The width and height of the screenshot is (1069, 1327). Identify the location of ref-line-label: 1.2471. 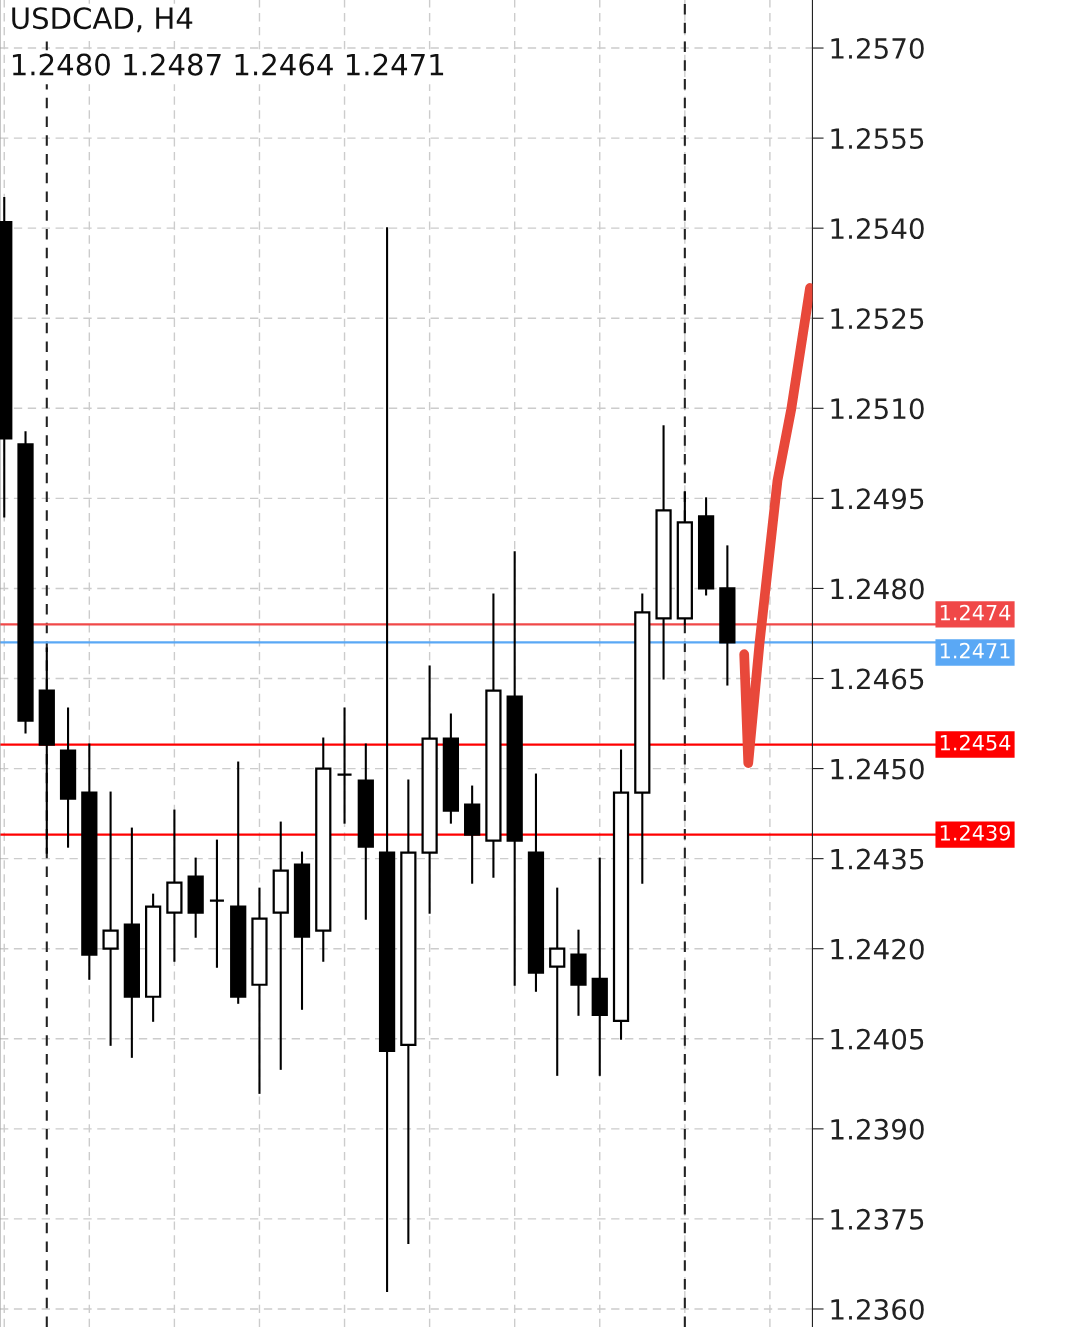
(975, 650).